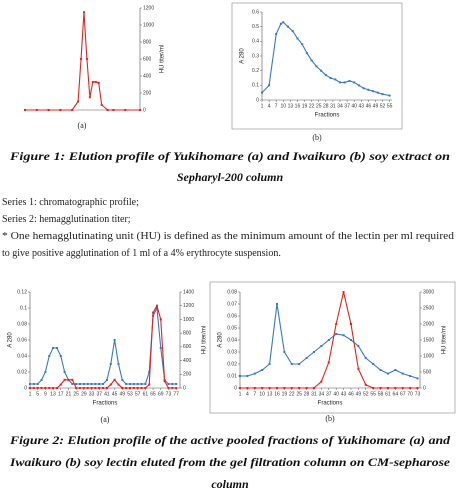  I want to click on y-axis-label: A 280, so click(221, 340).